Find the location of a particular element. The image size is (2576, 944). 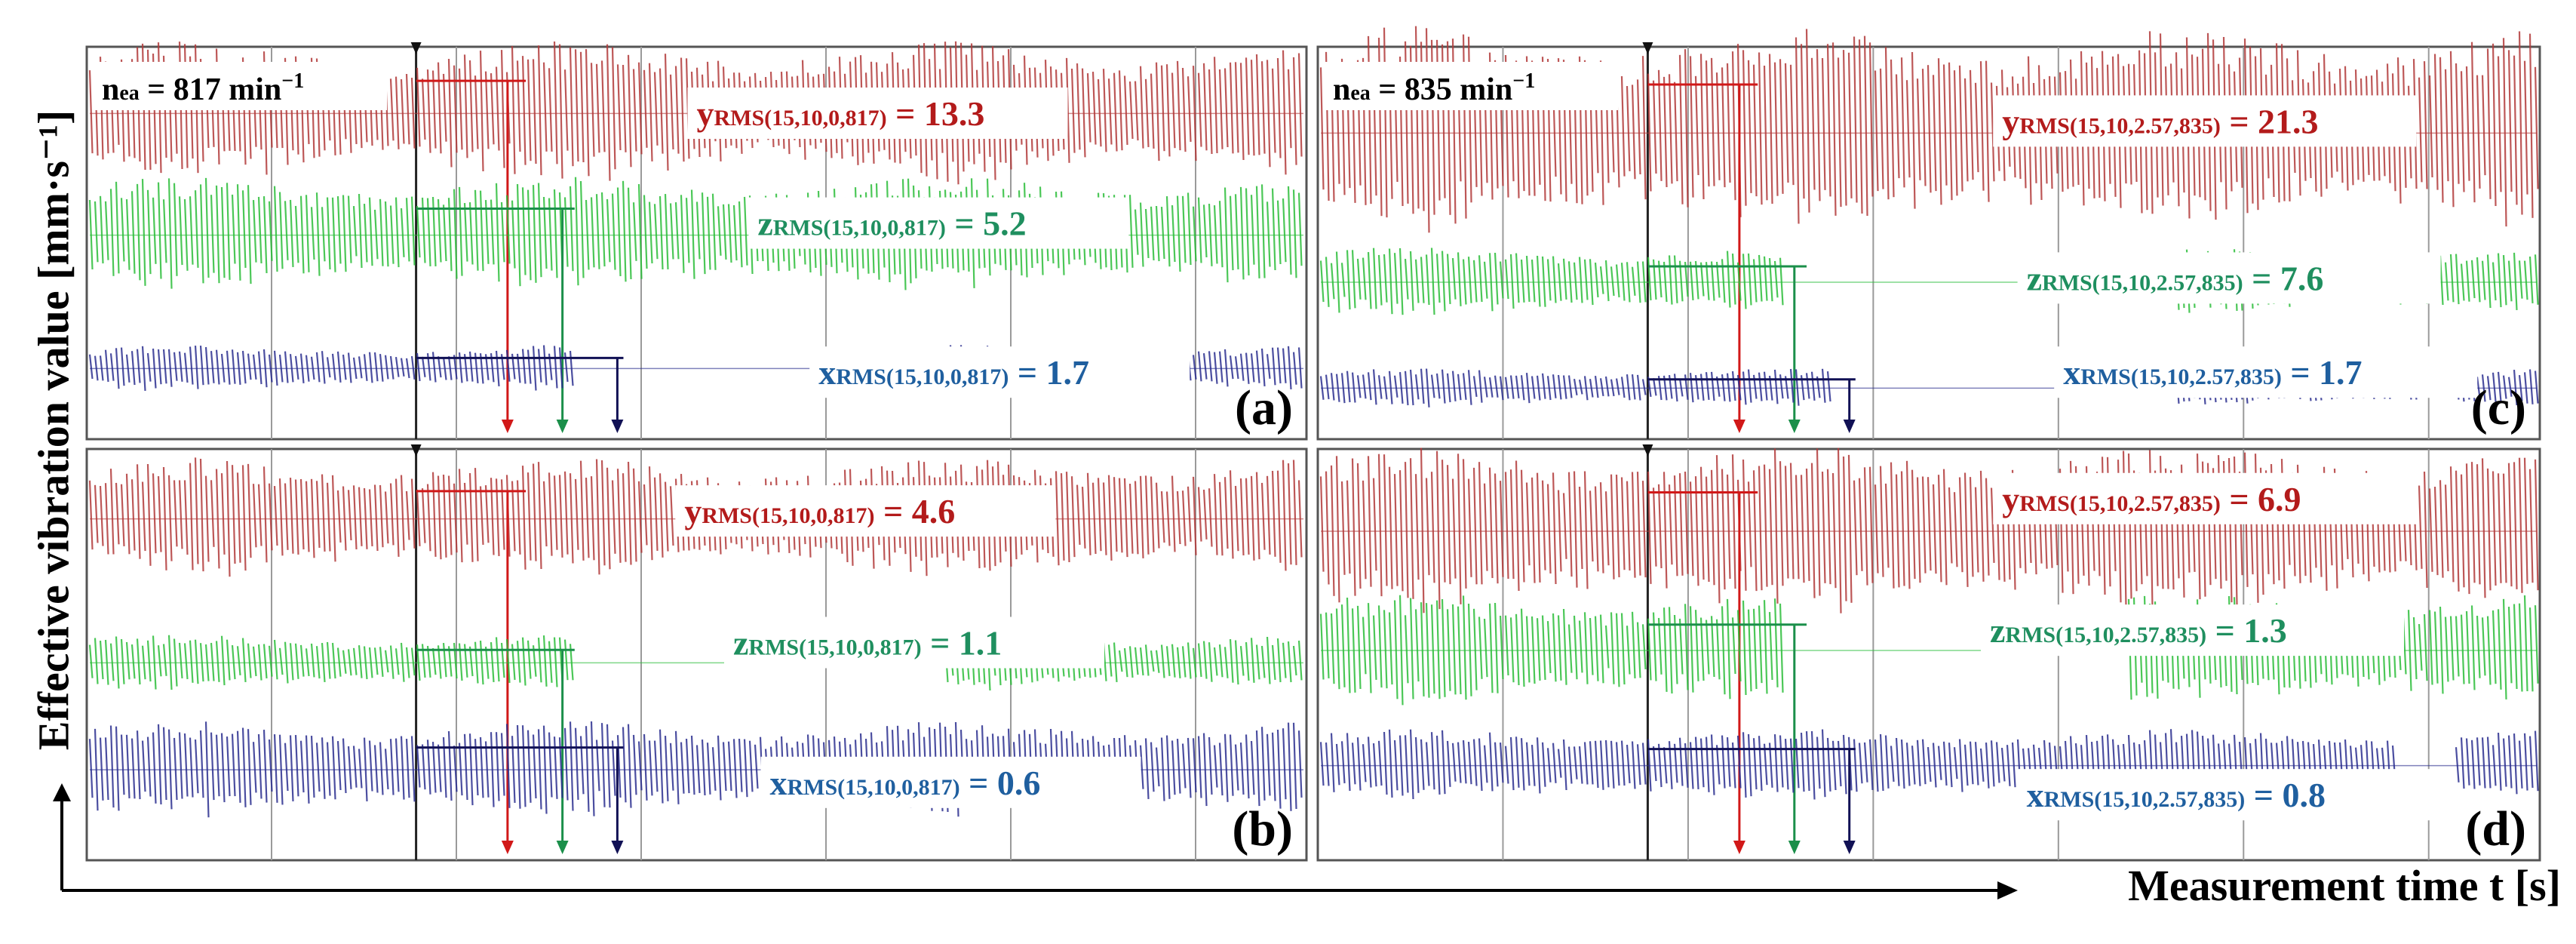

speed-label: nea = 817 min−1 is located at coordinates (203, 88).